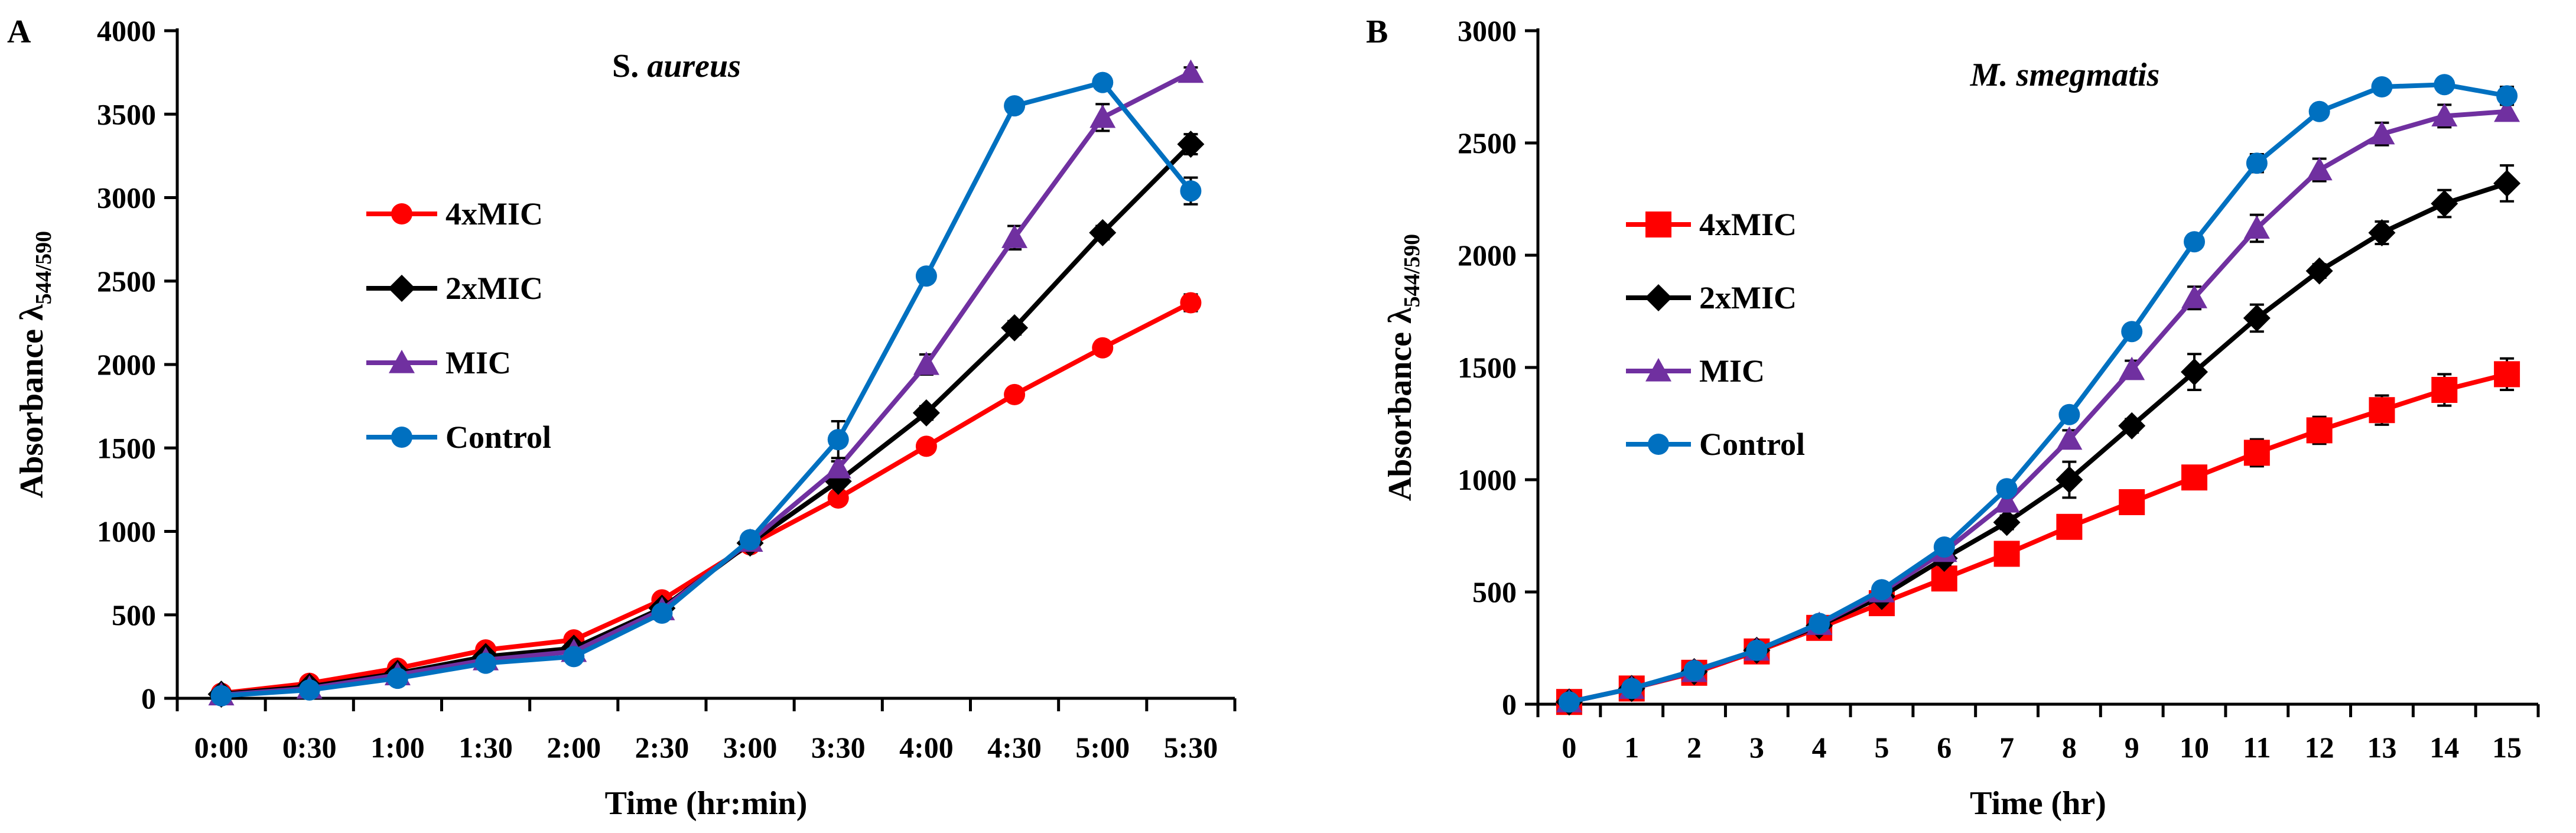  Describe the element at coordinates (707, 804) in the screenshot. I see `x-axis-label: Time (hr:min)` at that location.